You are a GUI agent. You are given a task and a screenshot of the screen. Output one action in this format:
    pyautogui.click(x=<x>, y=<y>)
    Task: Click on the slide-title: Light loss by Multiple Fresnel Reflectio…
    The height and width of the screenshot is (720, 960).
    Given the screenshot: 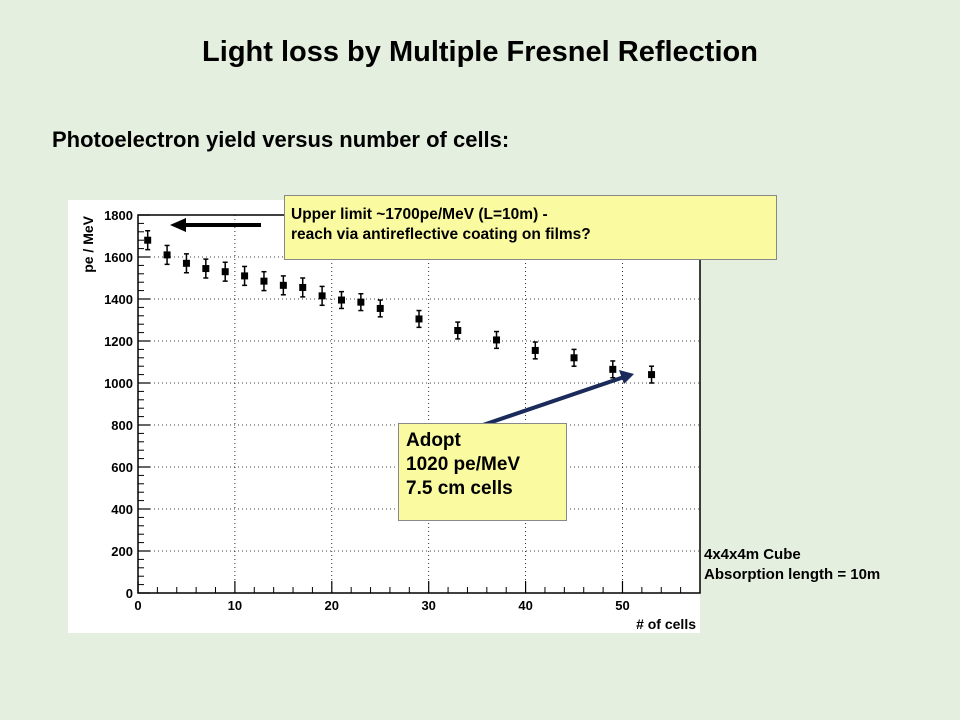 What is the action you would take?
    pyautogui.click(x=480, y=52)
    